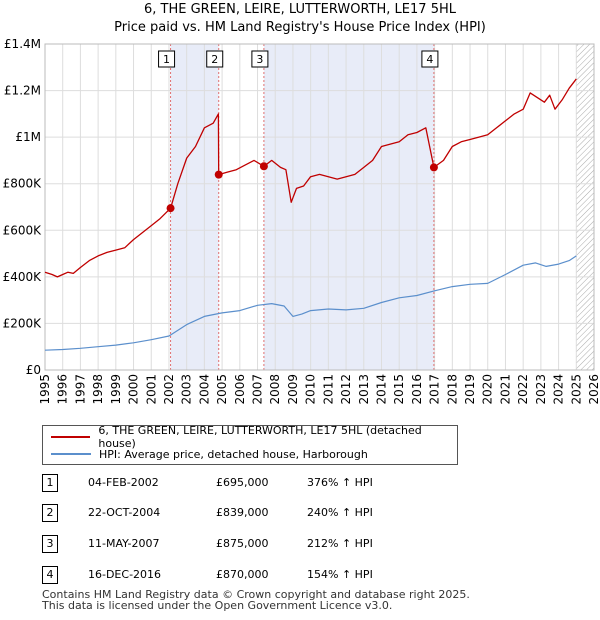 The width and height of the screenshot is (600, 620). I want to click on x-tick-label: 2003, so click(187, 389).